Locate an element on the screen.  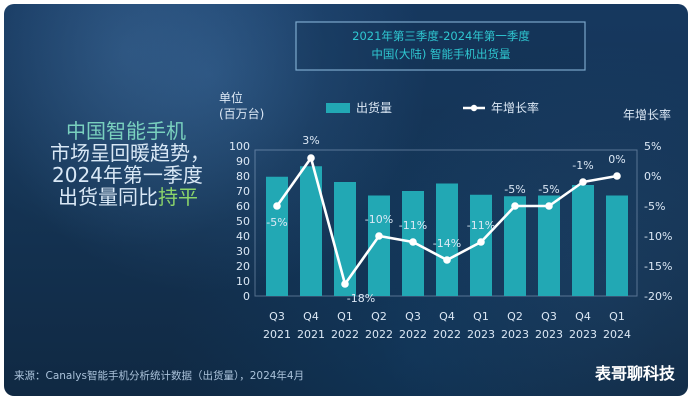
legend-line-dot is located at coordinates (474, 108).